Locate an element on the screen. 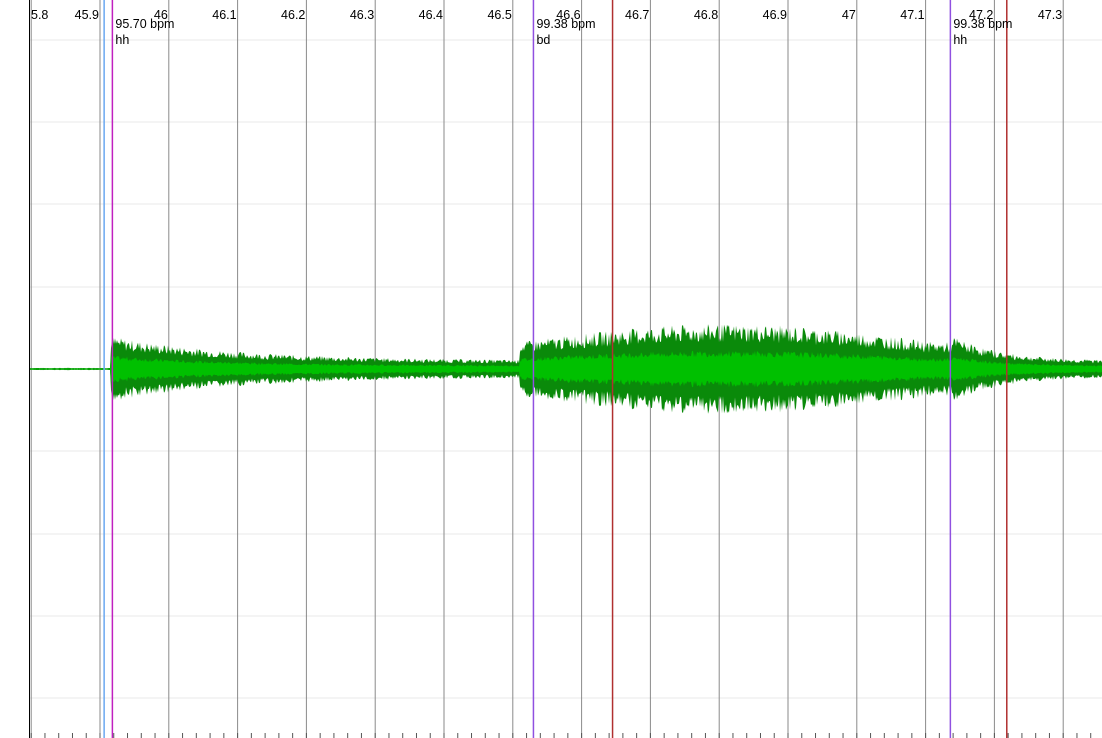  marker-annotations: 95.70 bpm hh 99.38 bpm bd 99.38 bpm hh is located at coordinates (563, 32).